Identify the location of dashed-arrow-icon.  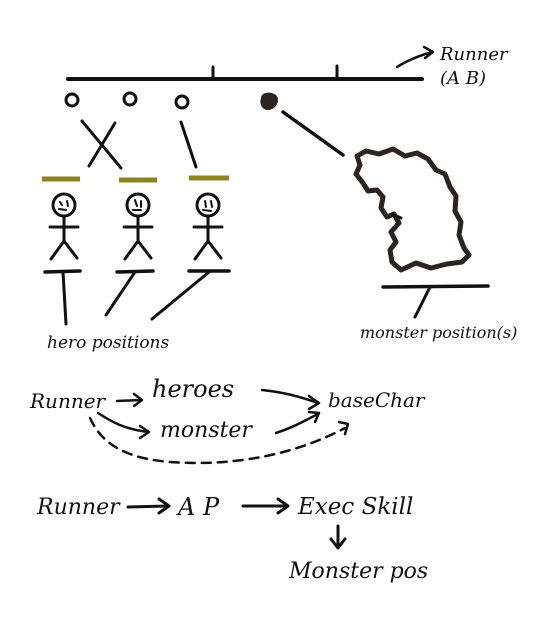
(217, 440).